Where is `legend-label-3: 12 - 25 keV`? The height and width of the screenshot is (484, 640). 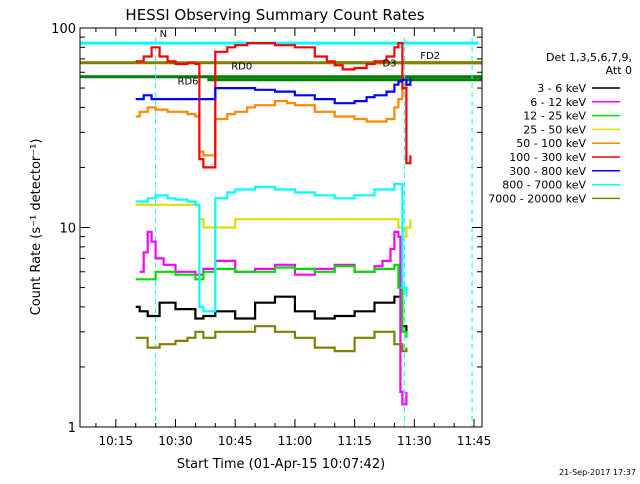
legend-label-3: 12 - 25 keV is located at coordinates (554, 116).